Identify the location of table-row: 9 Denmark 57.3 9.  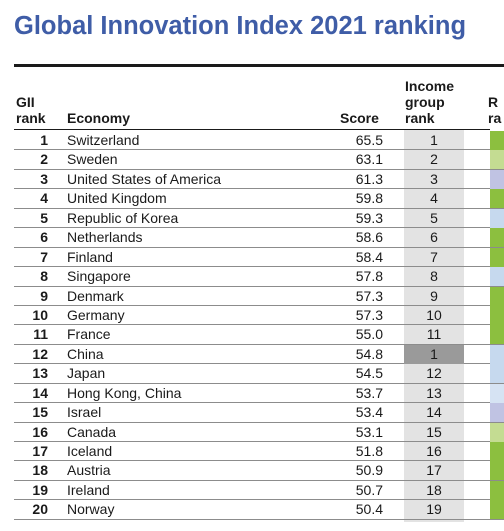
(259, 296).